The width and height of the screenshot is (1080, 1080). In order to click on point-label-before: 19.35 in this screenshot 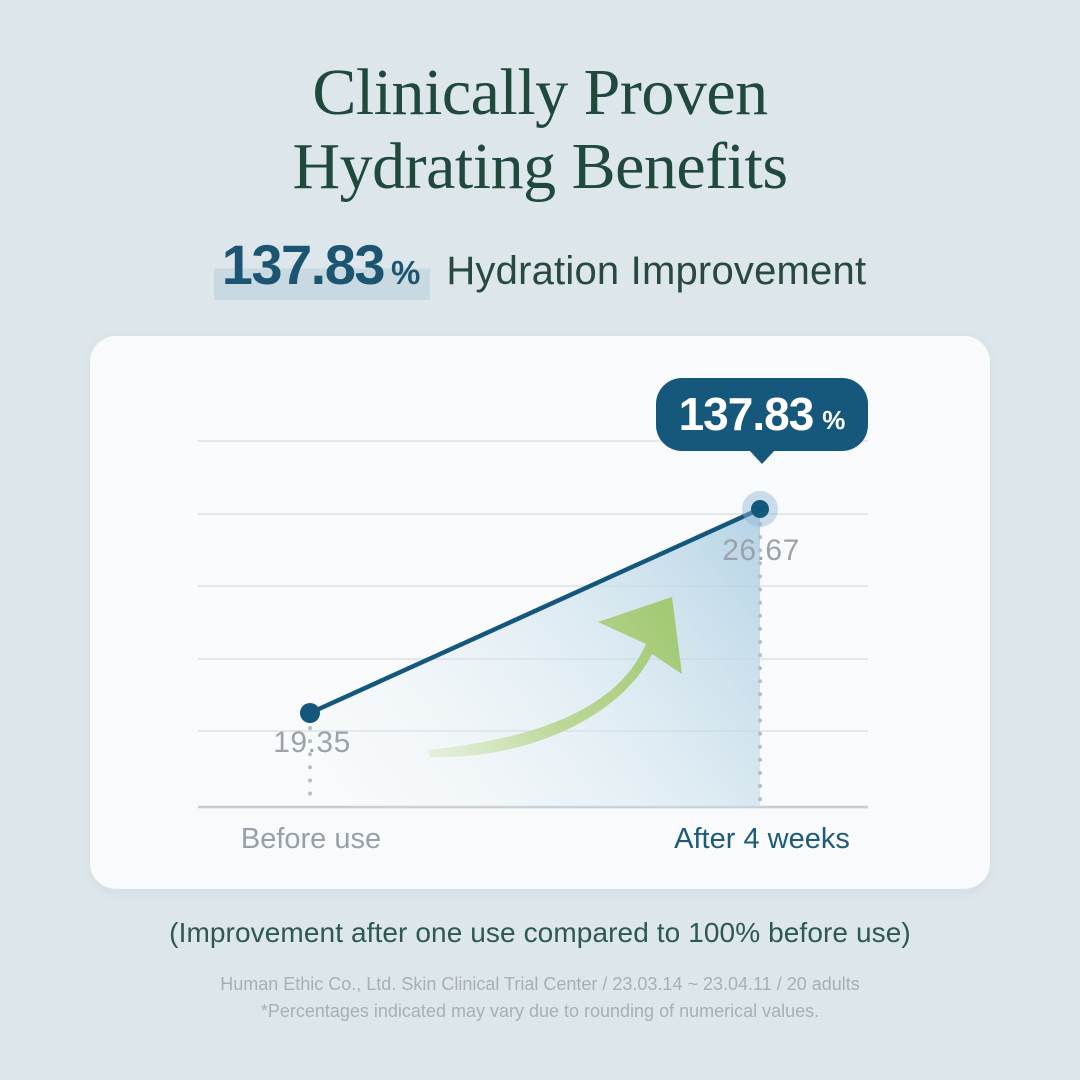, I will do `click(312, 742)`.